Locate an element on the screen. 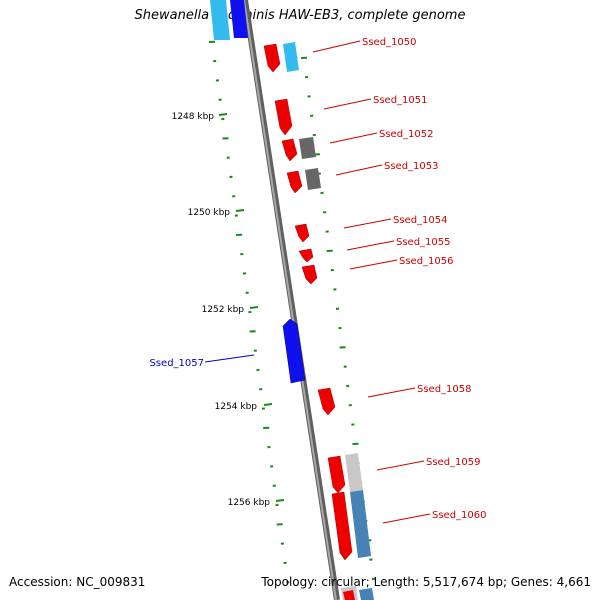  gene-Ssed_1055: Ssed_1055 is located at coordinates (374, 250).